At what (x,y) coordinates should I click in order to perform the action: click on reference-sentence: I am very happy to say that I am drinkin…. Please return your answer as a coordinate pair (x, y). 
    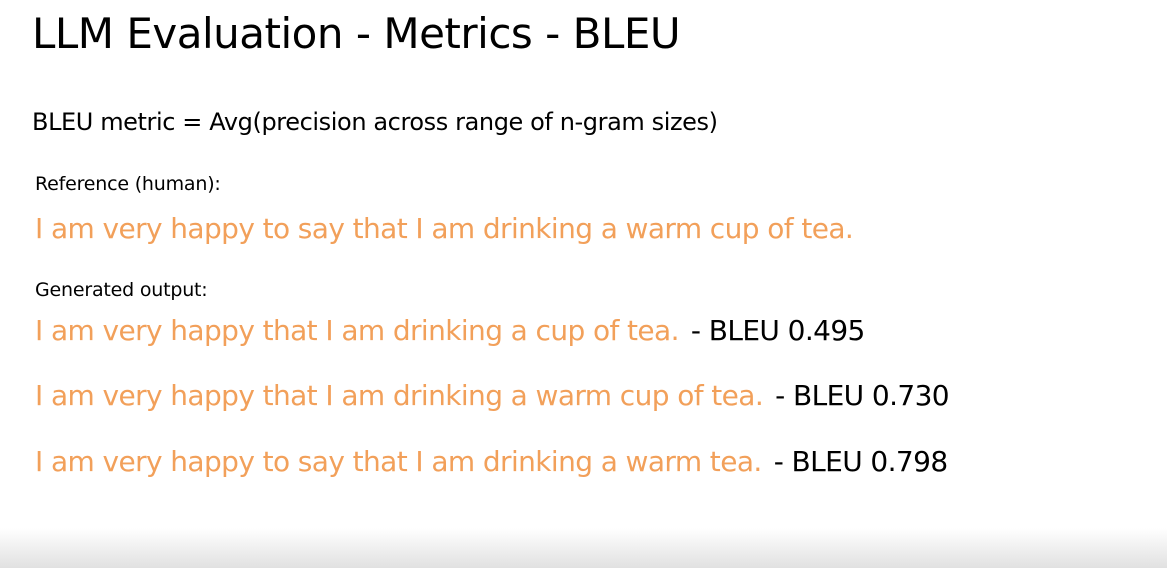
    Looking at the image, I should click on (444, 229).